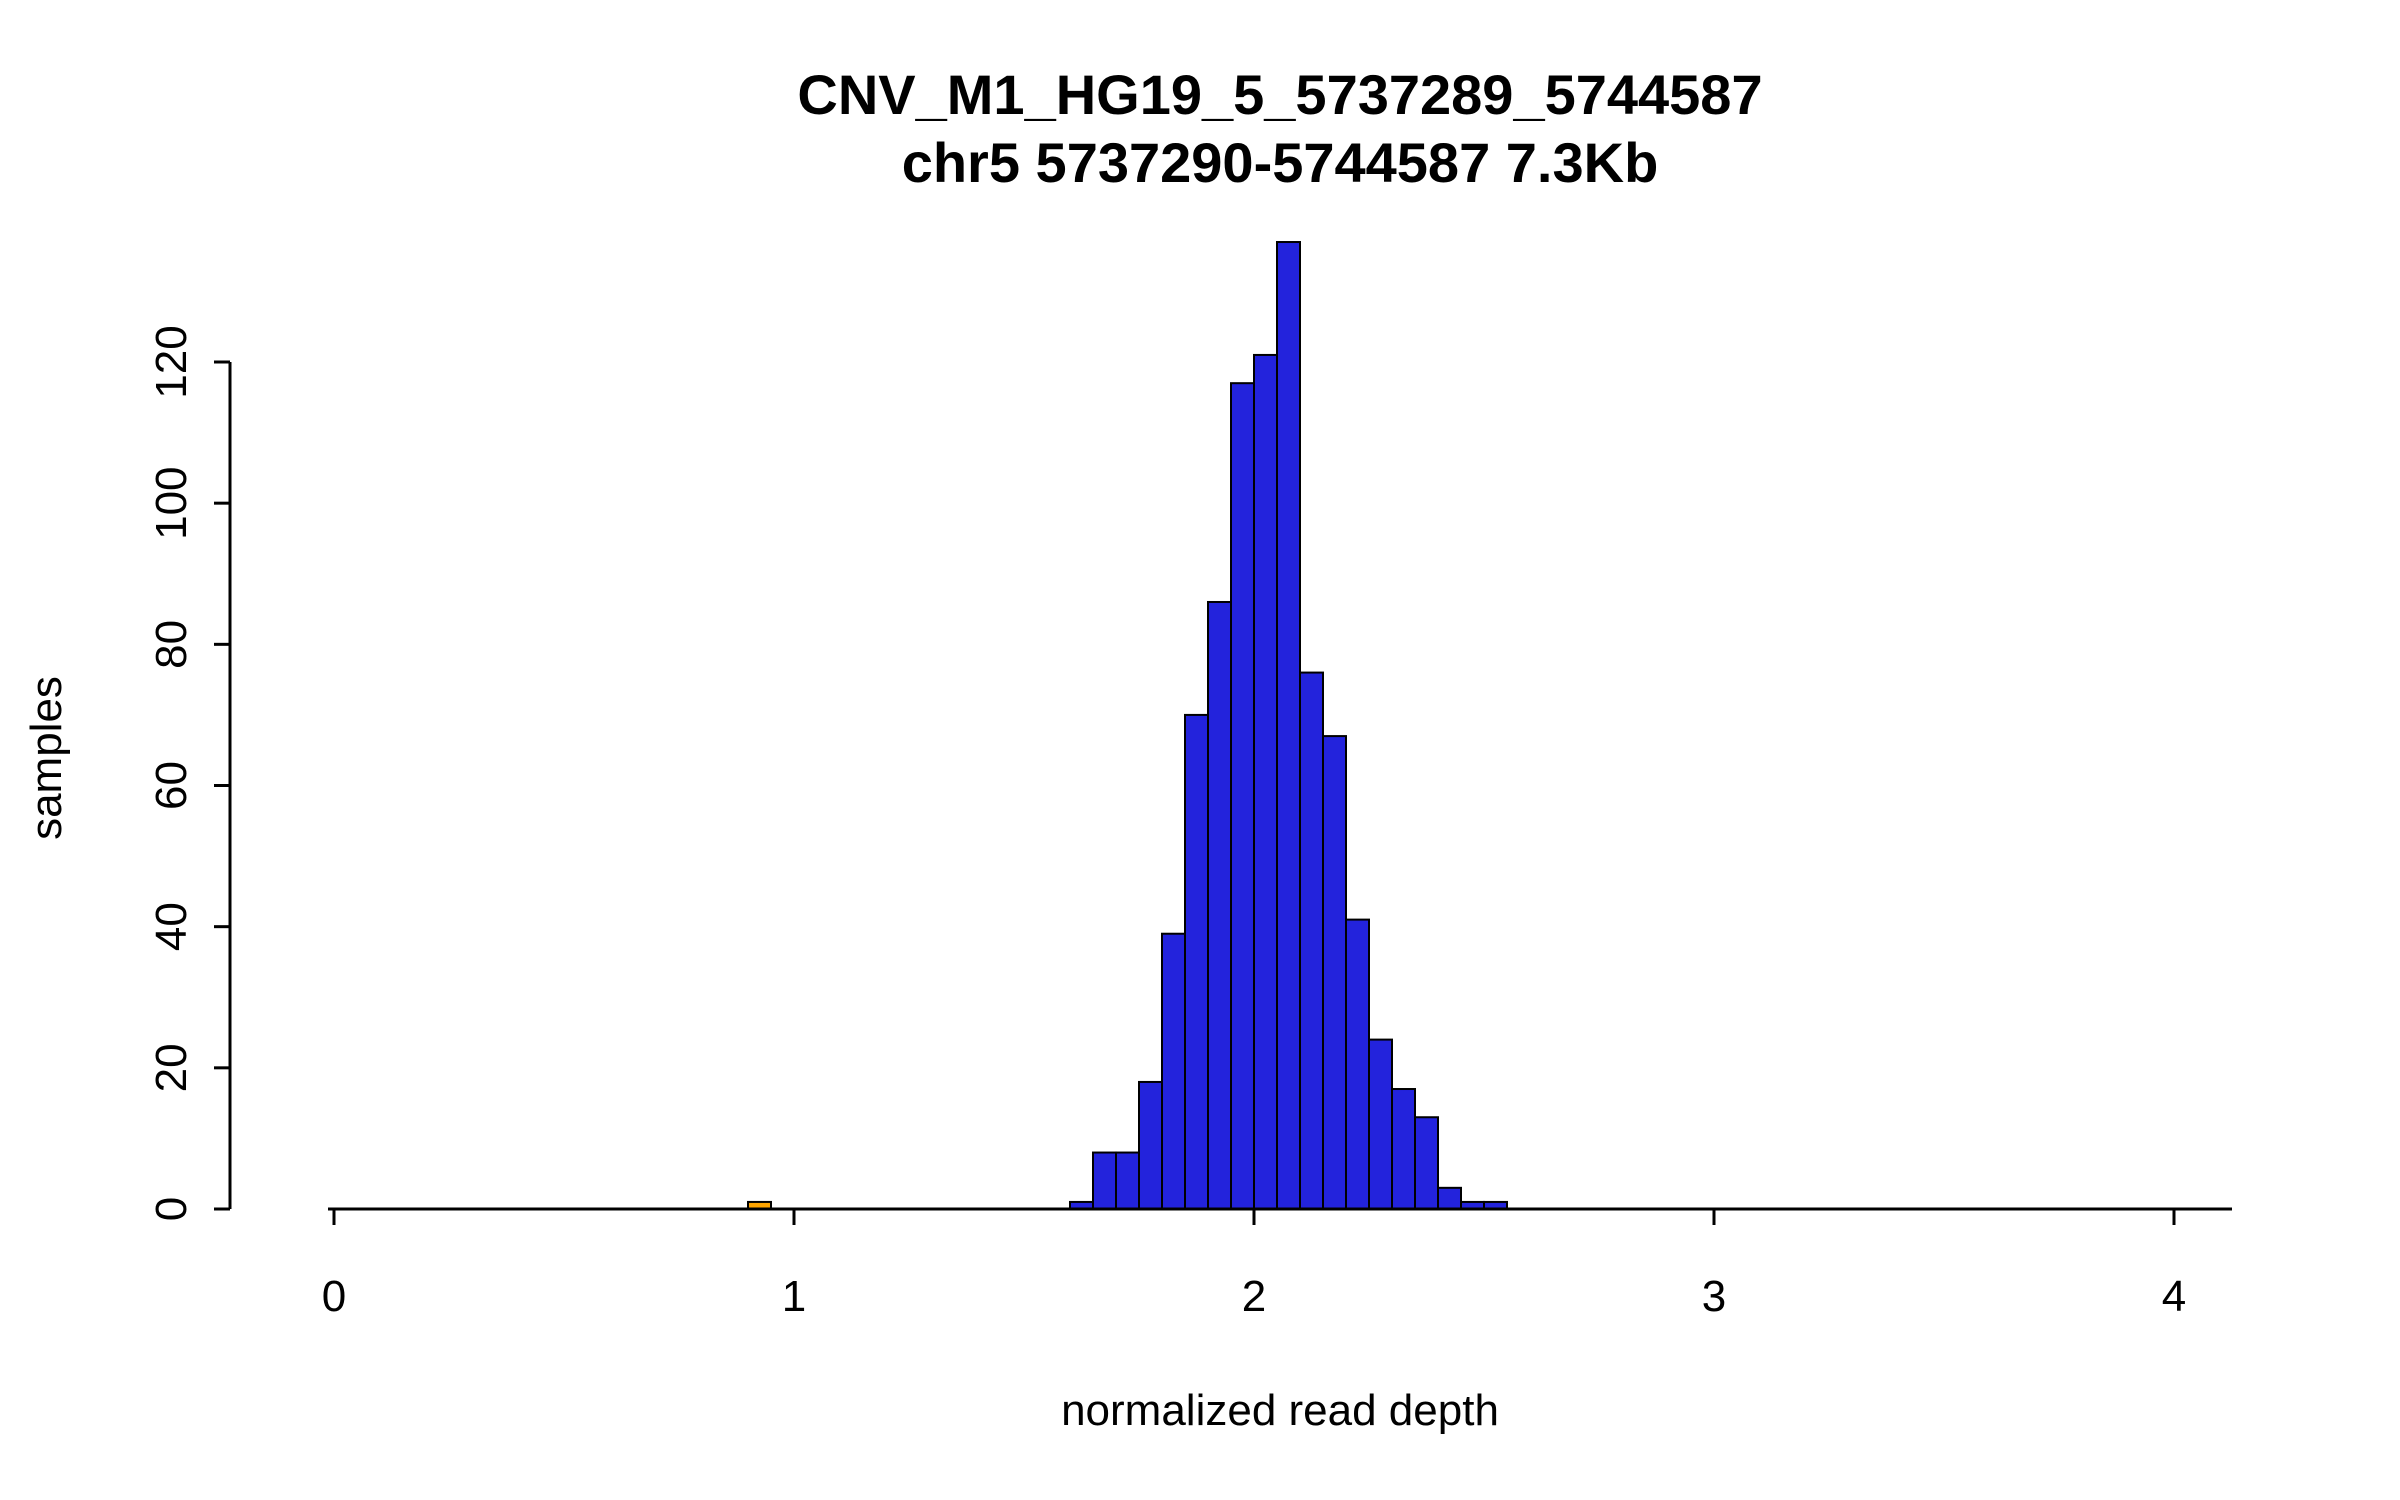 The image size is (2400, 1500). I want to click on y-tick-label: 0, so click(171, 1209).